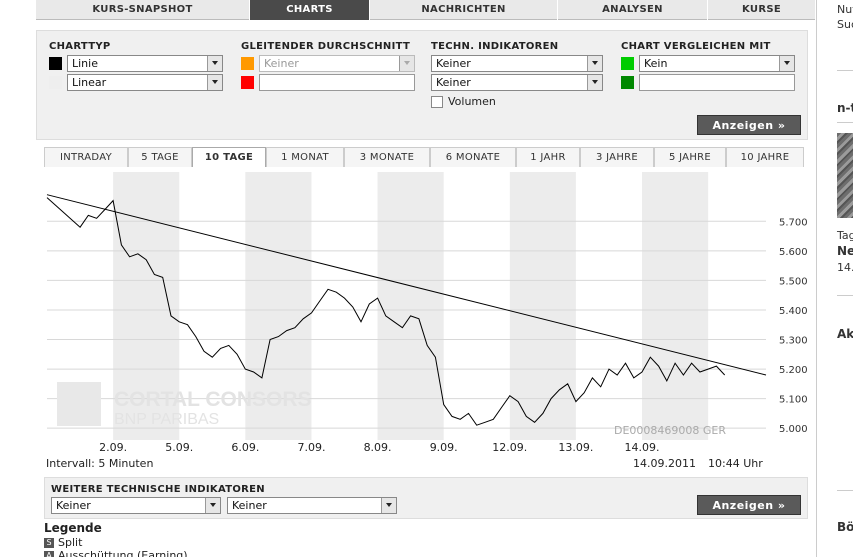 The width and height of the screenshot is (853, 557). What do you see at coordinates (245, 447) in the screenshot?
I see `x-tick-label: 6.09.` at bounding box center [245, 447].